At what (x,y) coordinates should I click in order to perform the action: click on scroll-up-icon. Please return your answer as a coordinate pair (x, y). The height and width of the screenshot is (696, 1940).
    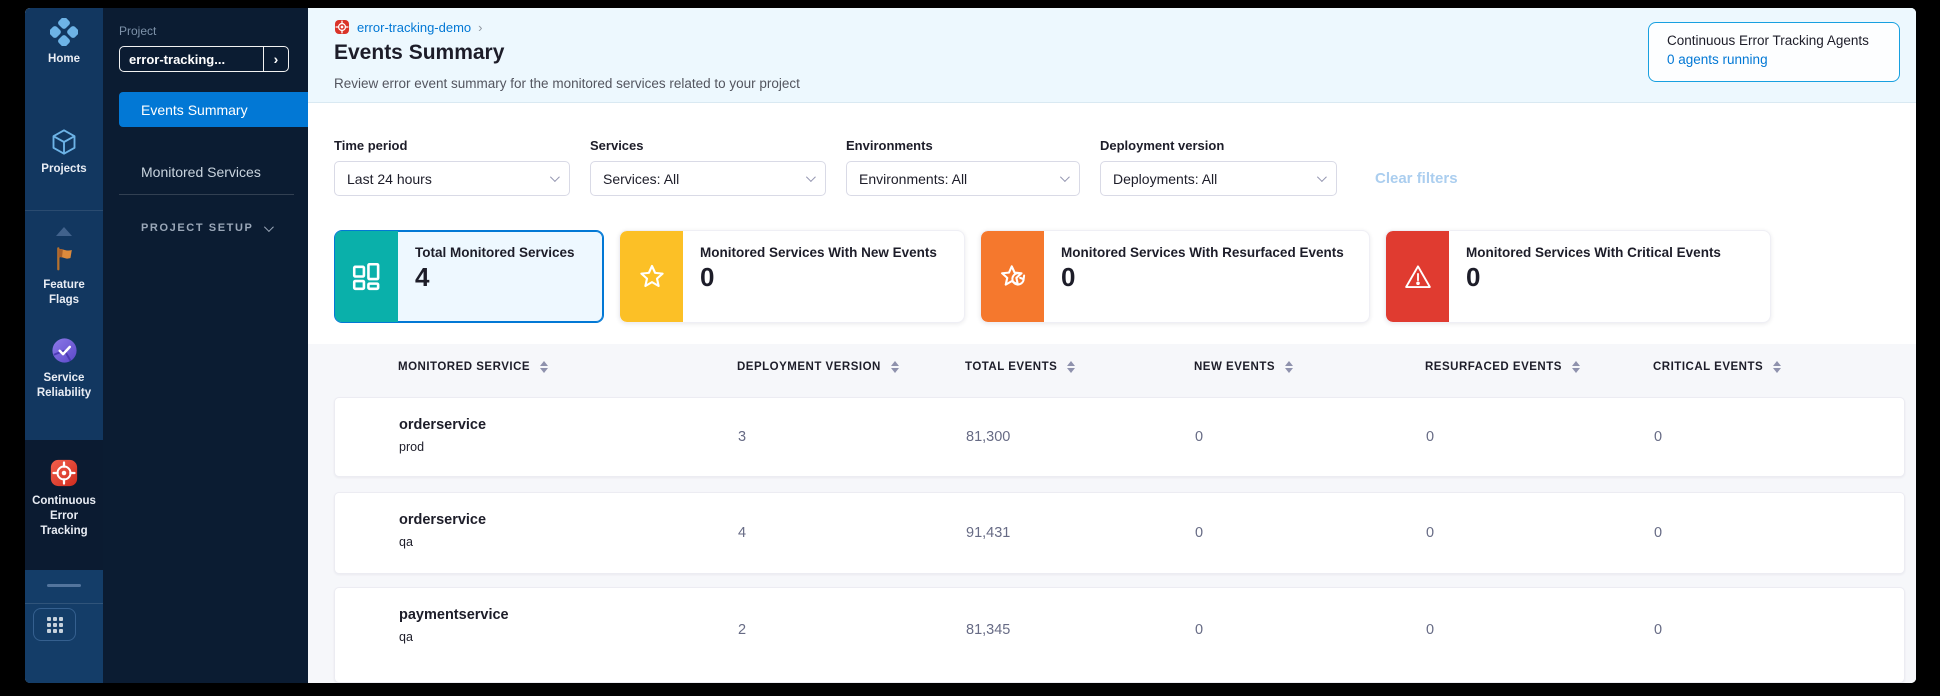
    Looking at the image, I should click on (64, 231).